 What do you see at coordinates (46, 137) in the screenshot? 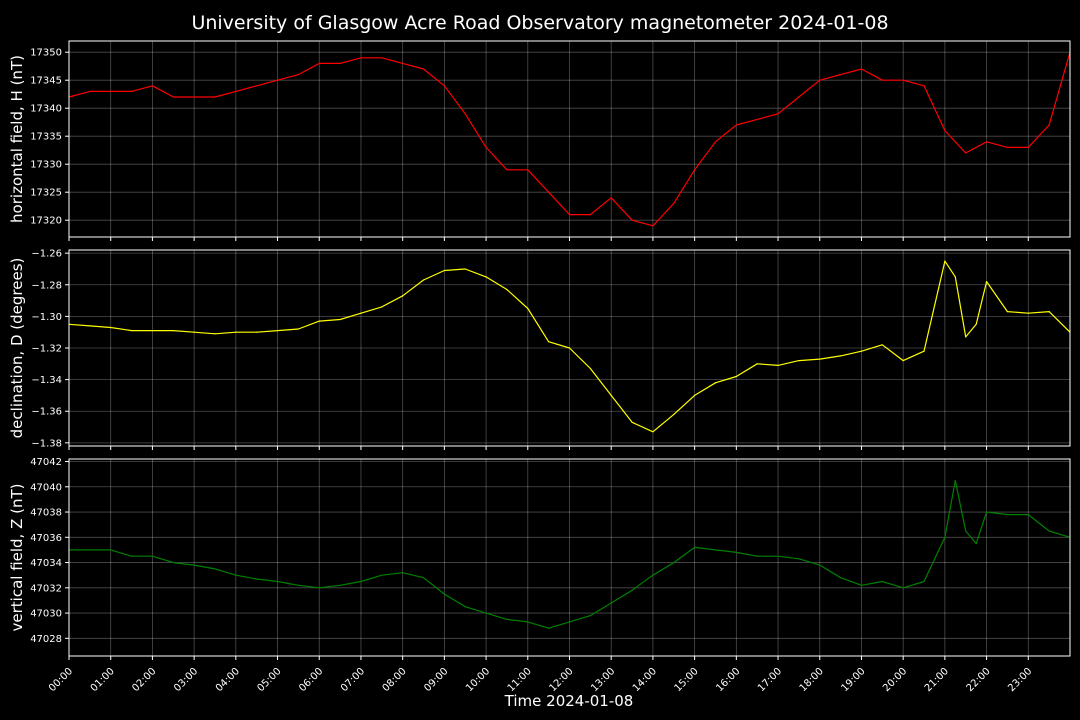
I see `y-tick-label: 17335` at bounding box center [46, 137].